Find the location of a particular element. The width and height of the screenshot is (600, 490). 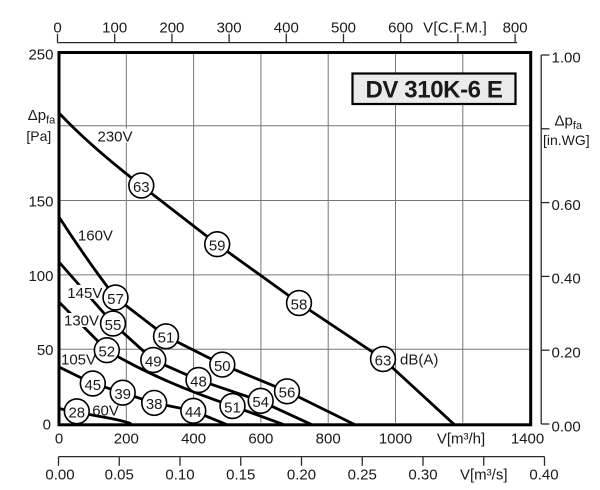

svg-text: 60V is located at coordinates (105, 410).